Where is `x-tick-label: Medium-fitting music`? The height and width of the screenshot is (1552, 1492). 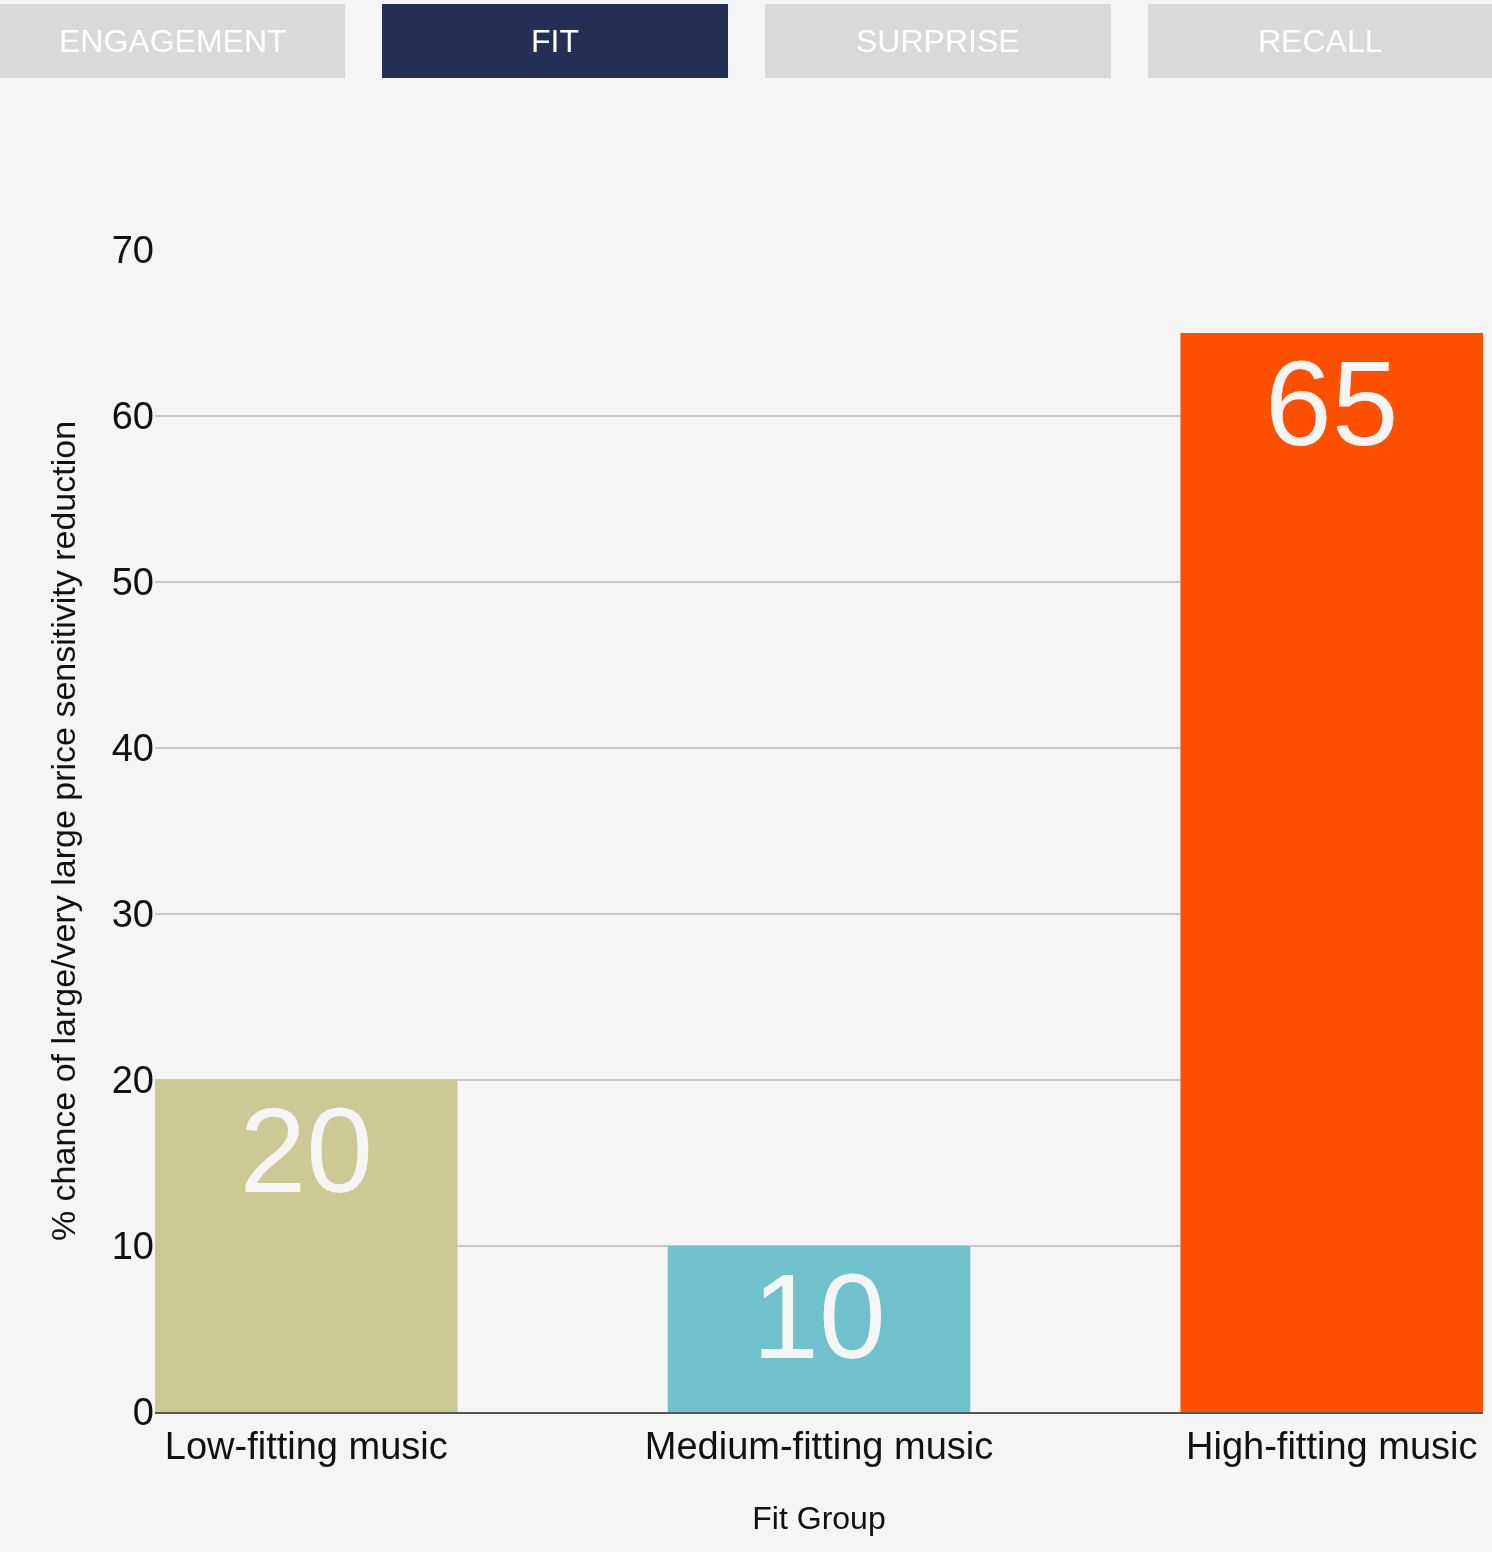 x-tick-label: Medium-fitting music is located at coordinates (819, 1446).